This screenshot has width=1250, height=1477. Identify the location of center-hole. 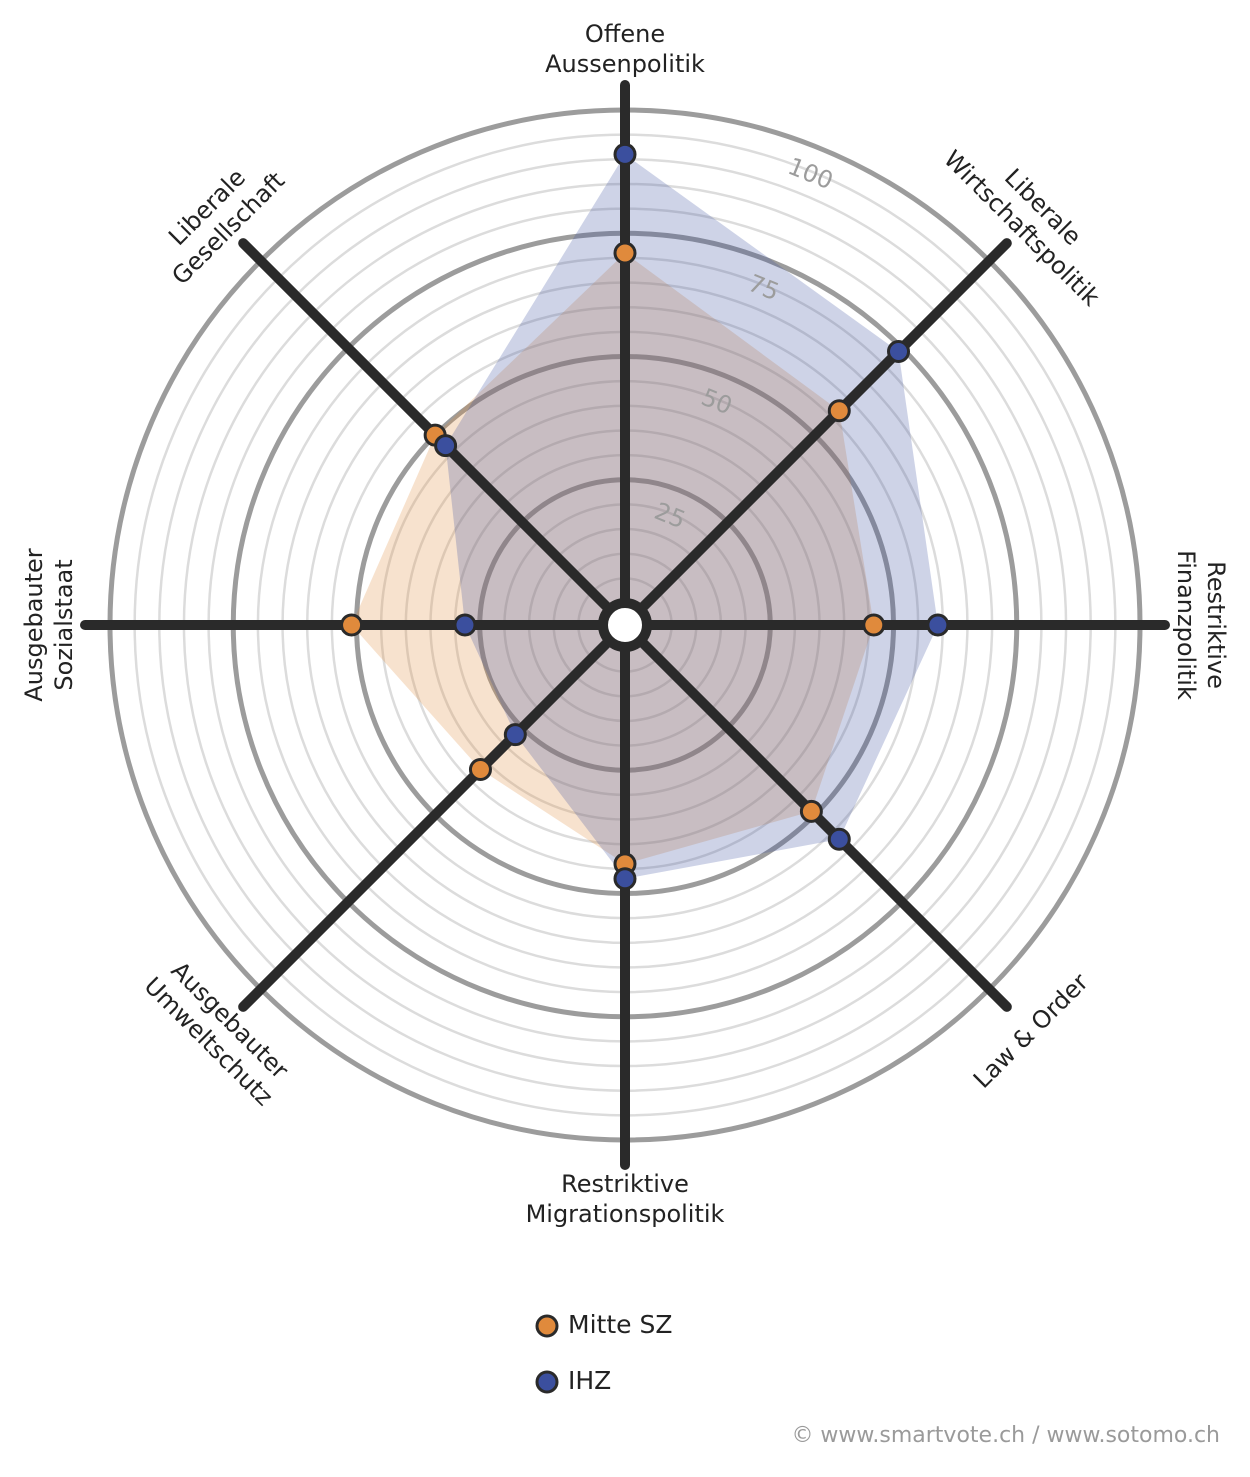
(625, 625).